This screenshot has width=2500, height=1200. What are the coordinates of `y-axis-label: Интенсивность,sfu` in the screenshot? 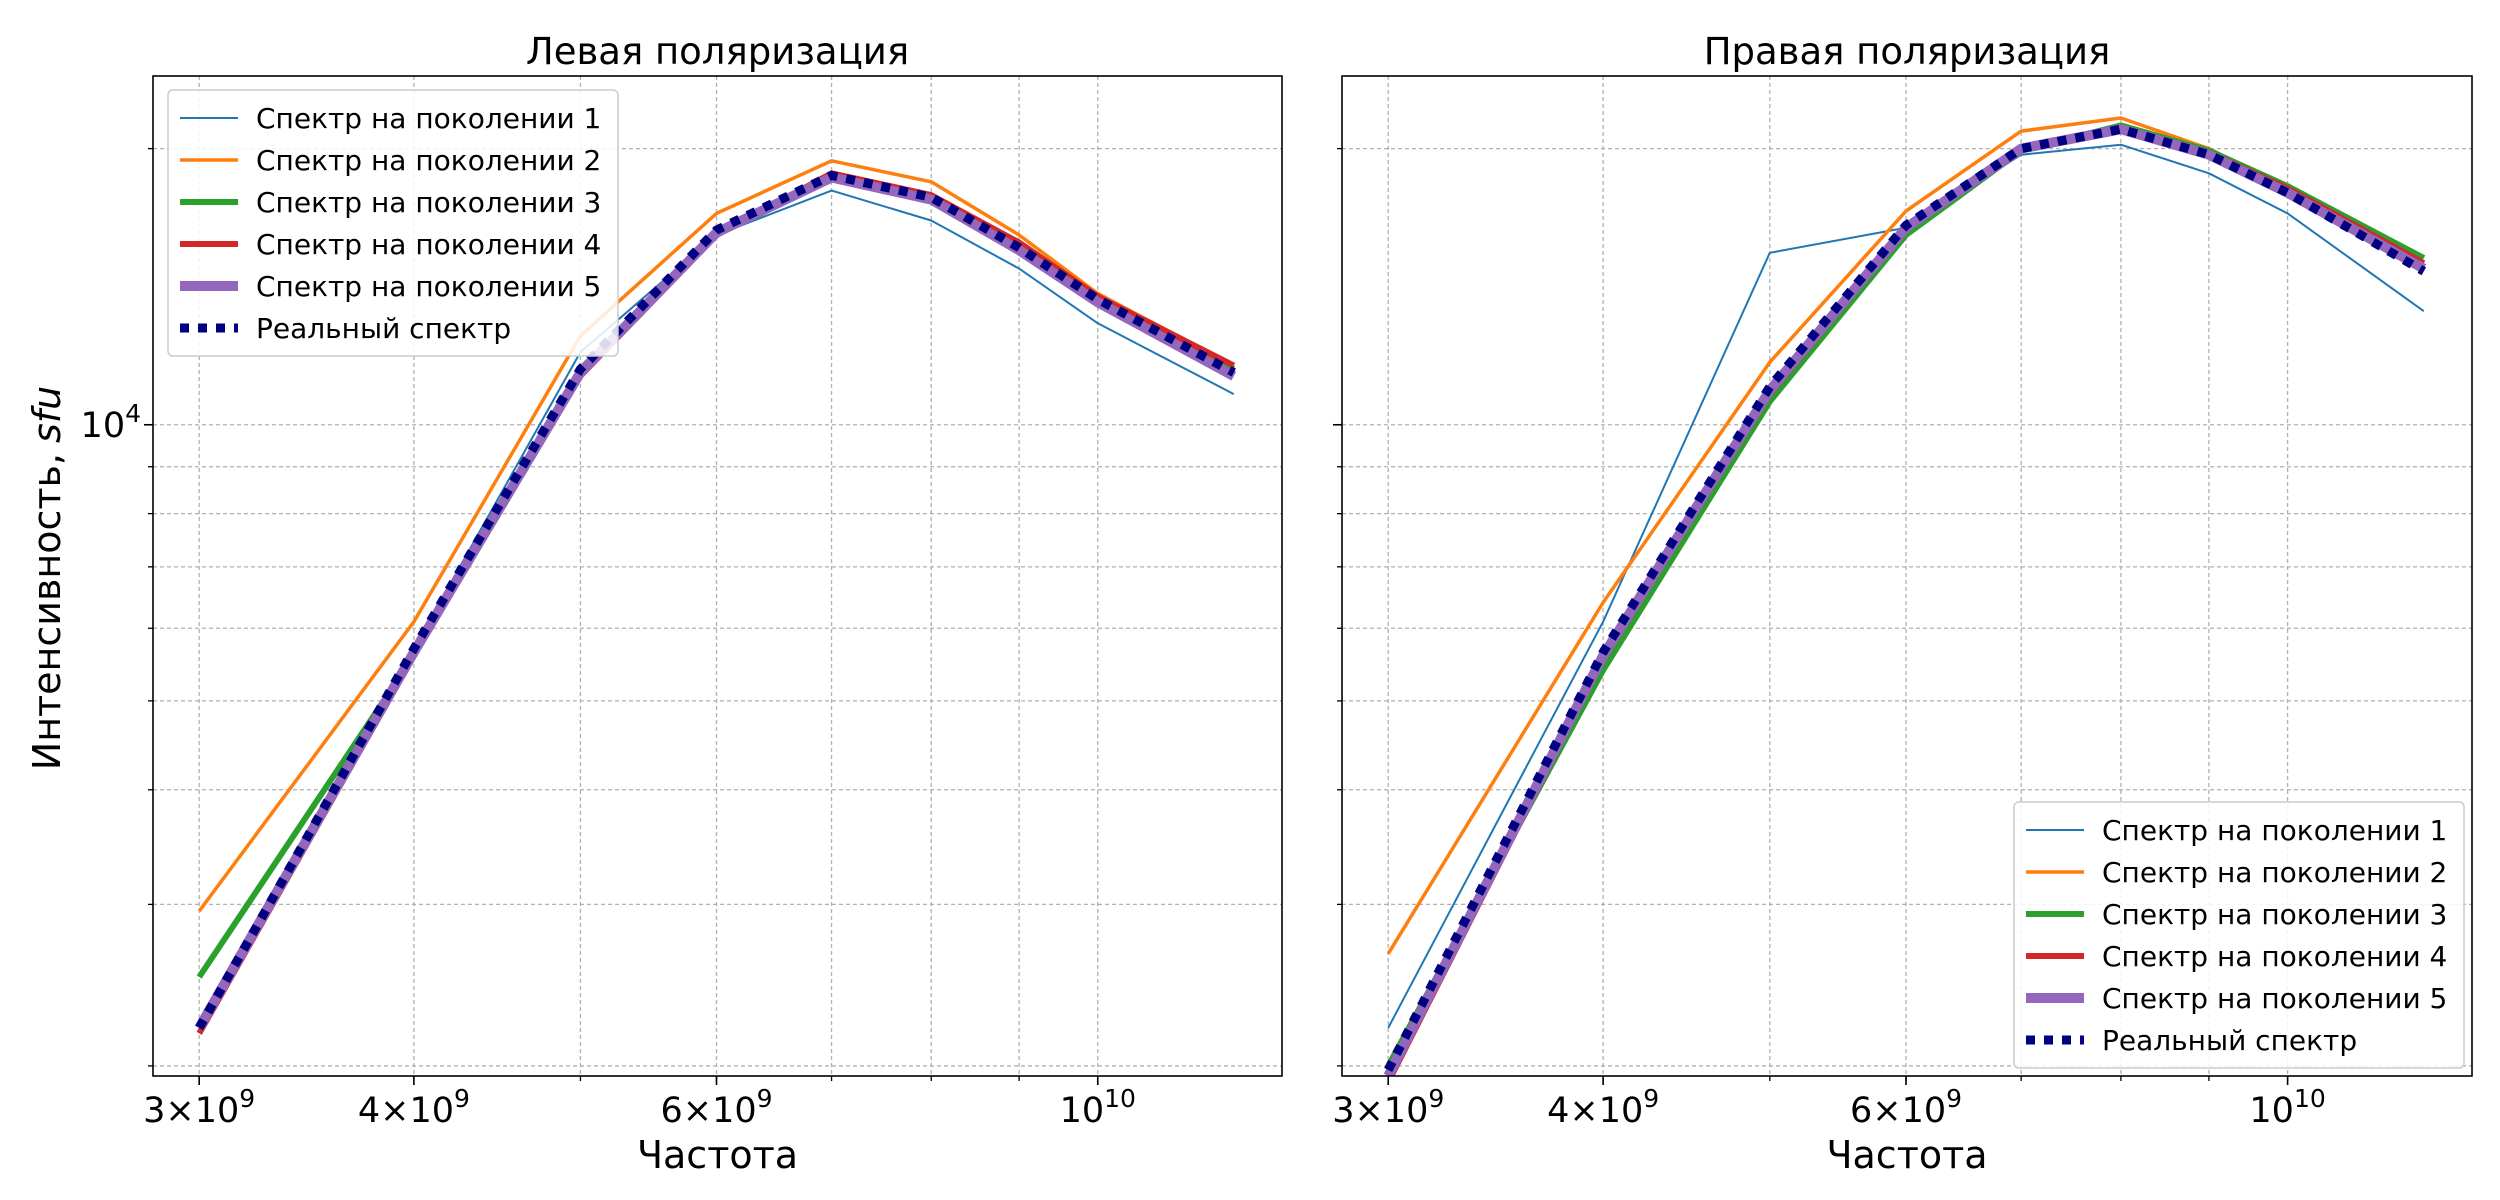 It's located at (47, 578).